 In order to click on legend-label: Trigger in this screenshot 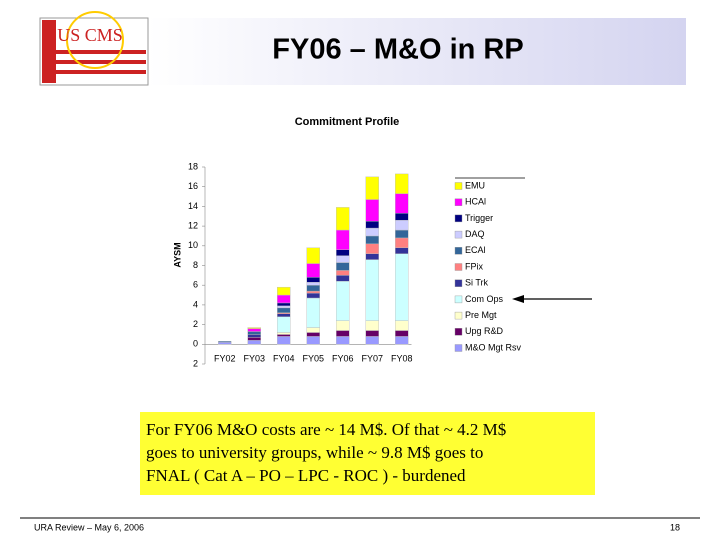, I will do `click(479, 218)`.